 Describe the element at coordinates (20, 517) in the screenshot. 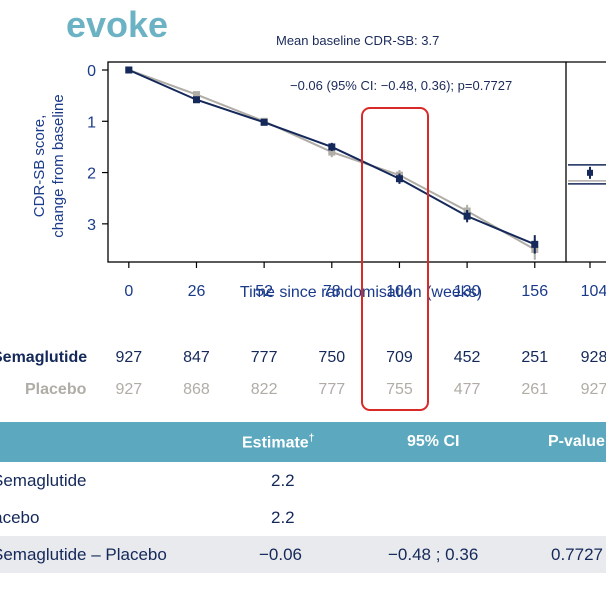

I see `row-label: Placebo` at that location.